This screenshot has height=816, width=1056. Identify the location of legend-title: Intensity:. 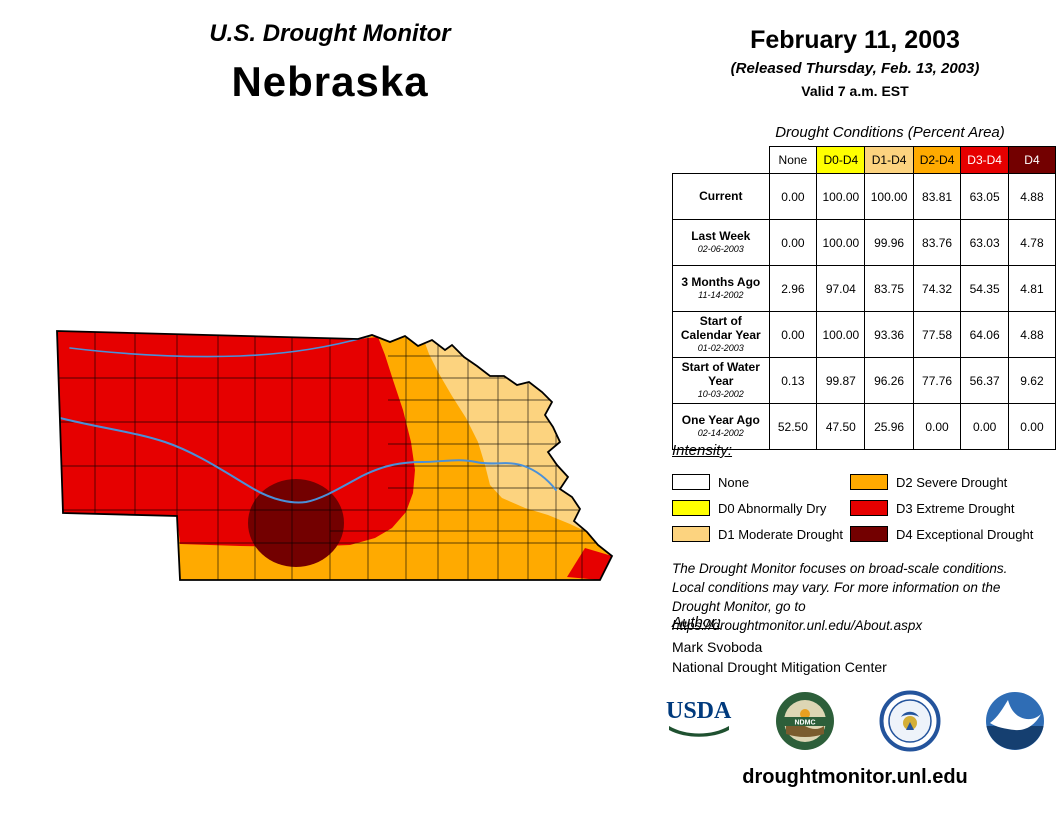
(702, 450).